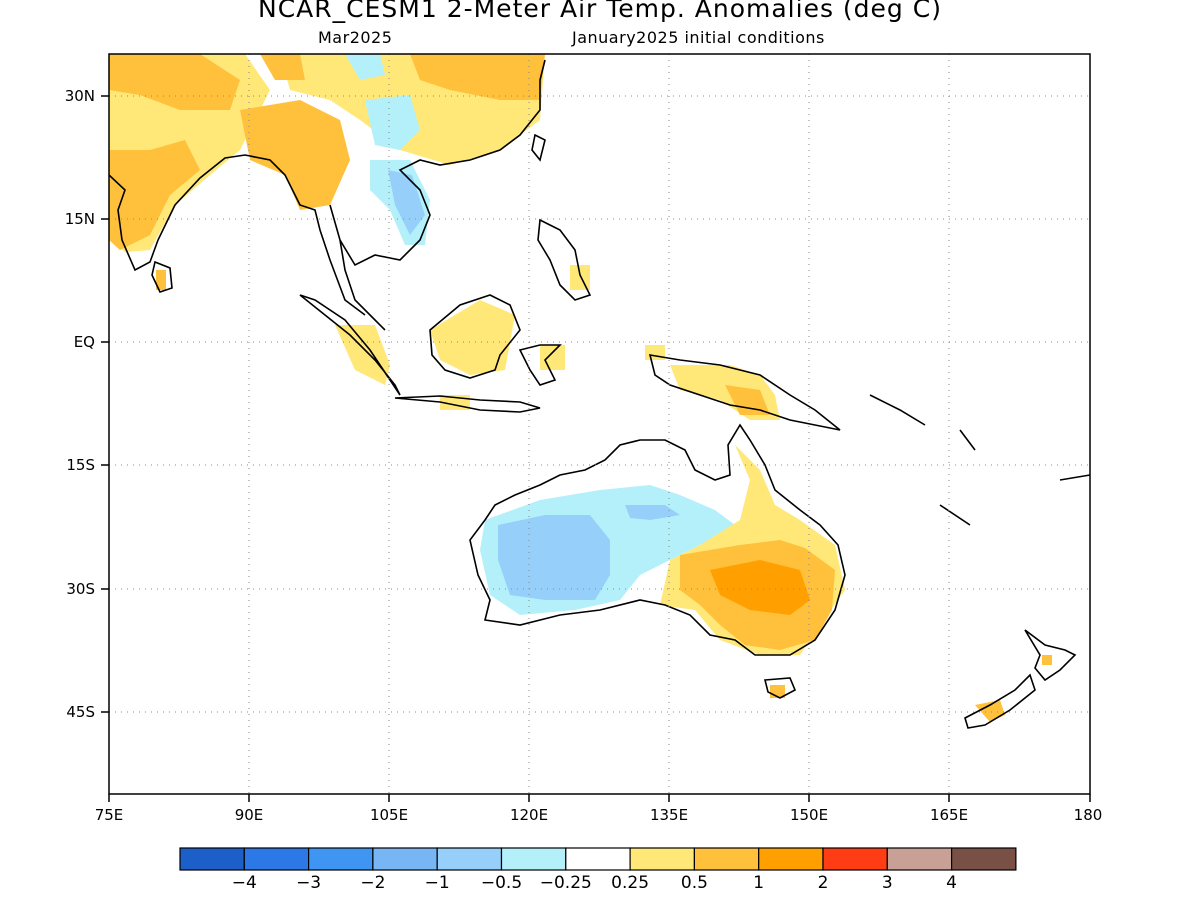  I want to click on coastline-sumatra, so click(350, 345).